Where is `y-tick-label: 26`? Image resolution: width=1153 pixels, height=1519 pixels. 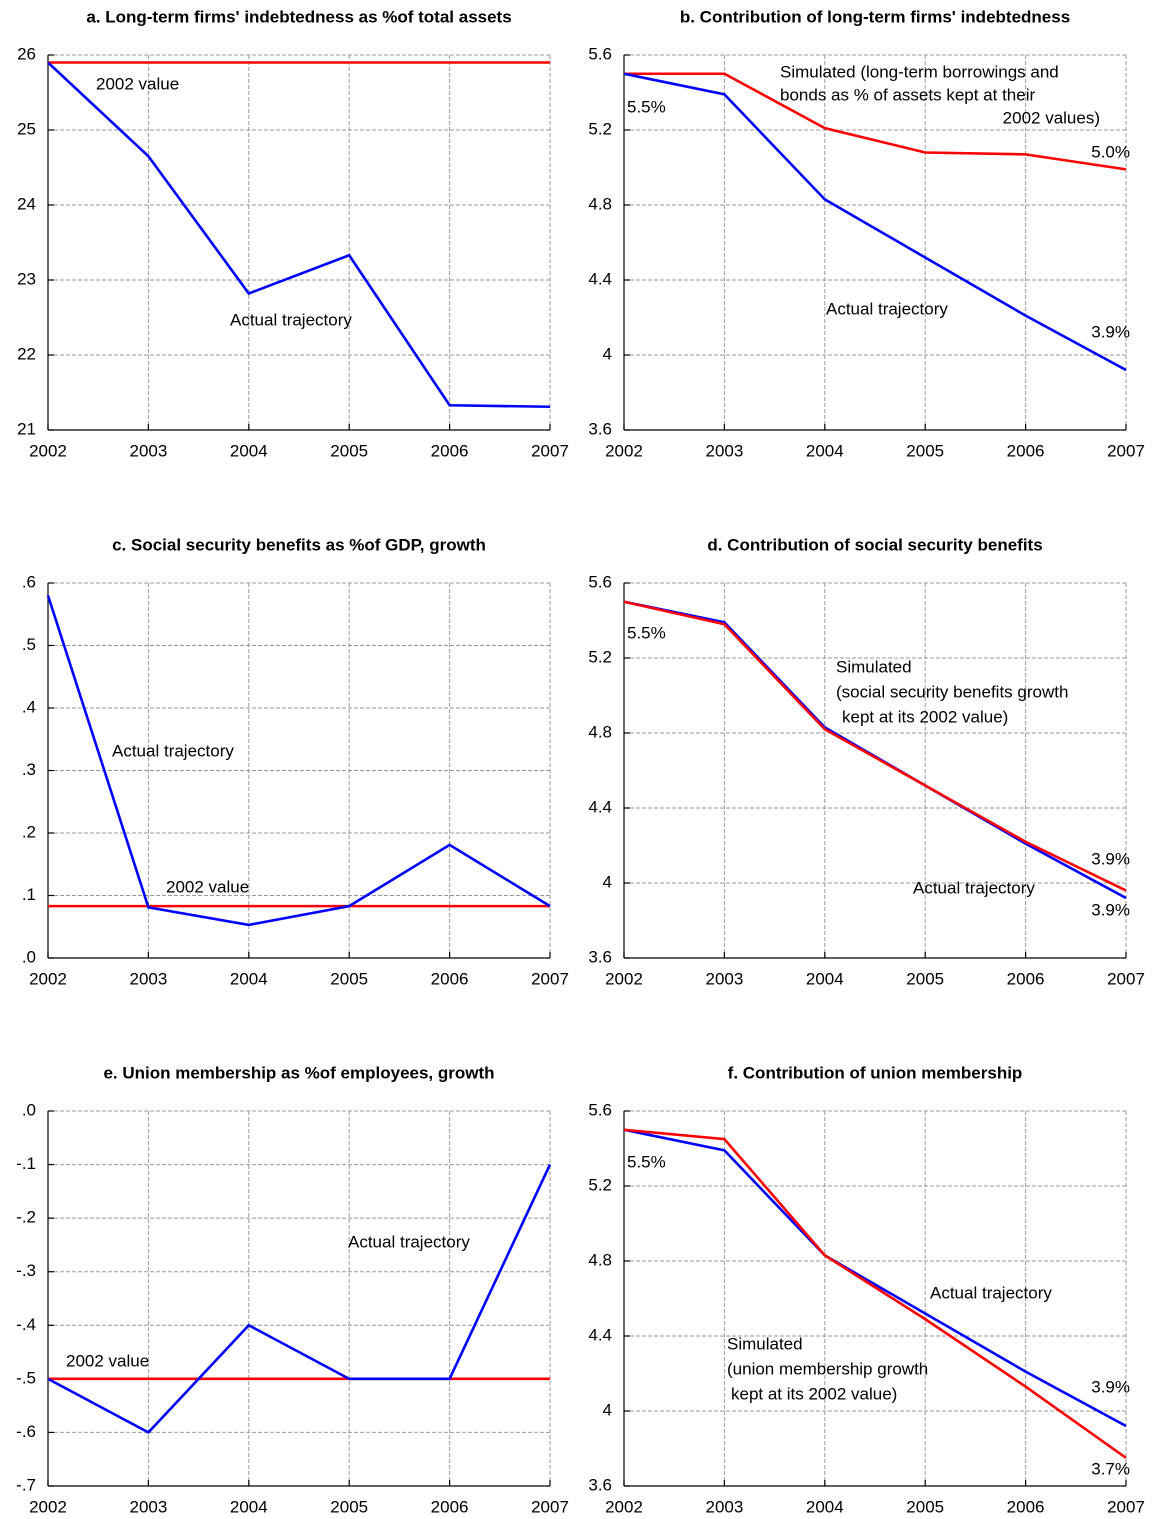
y-tick-label: 26 is located at coordinates (26, 53).